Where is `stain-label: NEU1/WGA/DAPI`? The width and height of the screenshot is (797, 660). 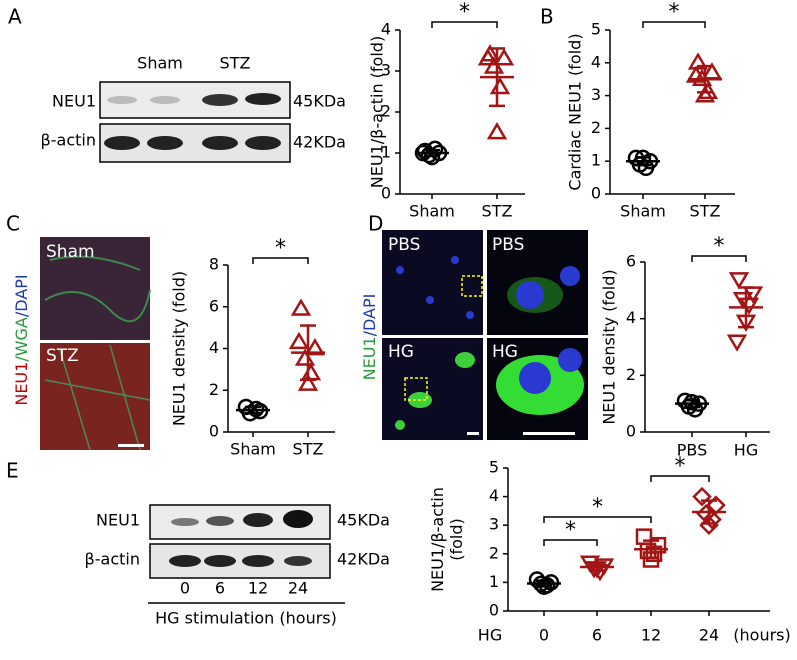
stain-label: NEU1/WGA/DAPI is located at coordinates (21, 339).